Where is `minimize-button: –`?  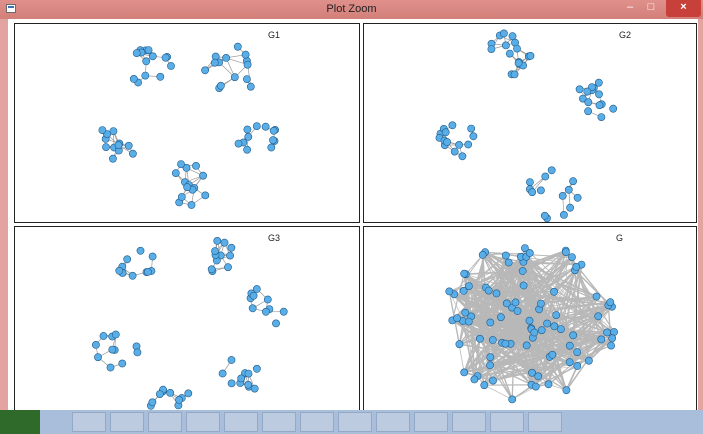
minimize-button: – is located at coordinates (630, 7).